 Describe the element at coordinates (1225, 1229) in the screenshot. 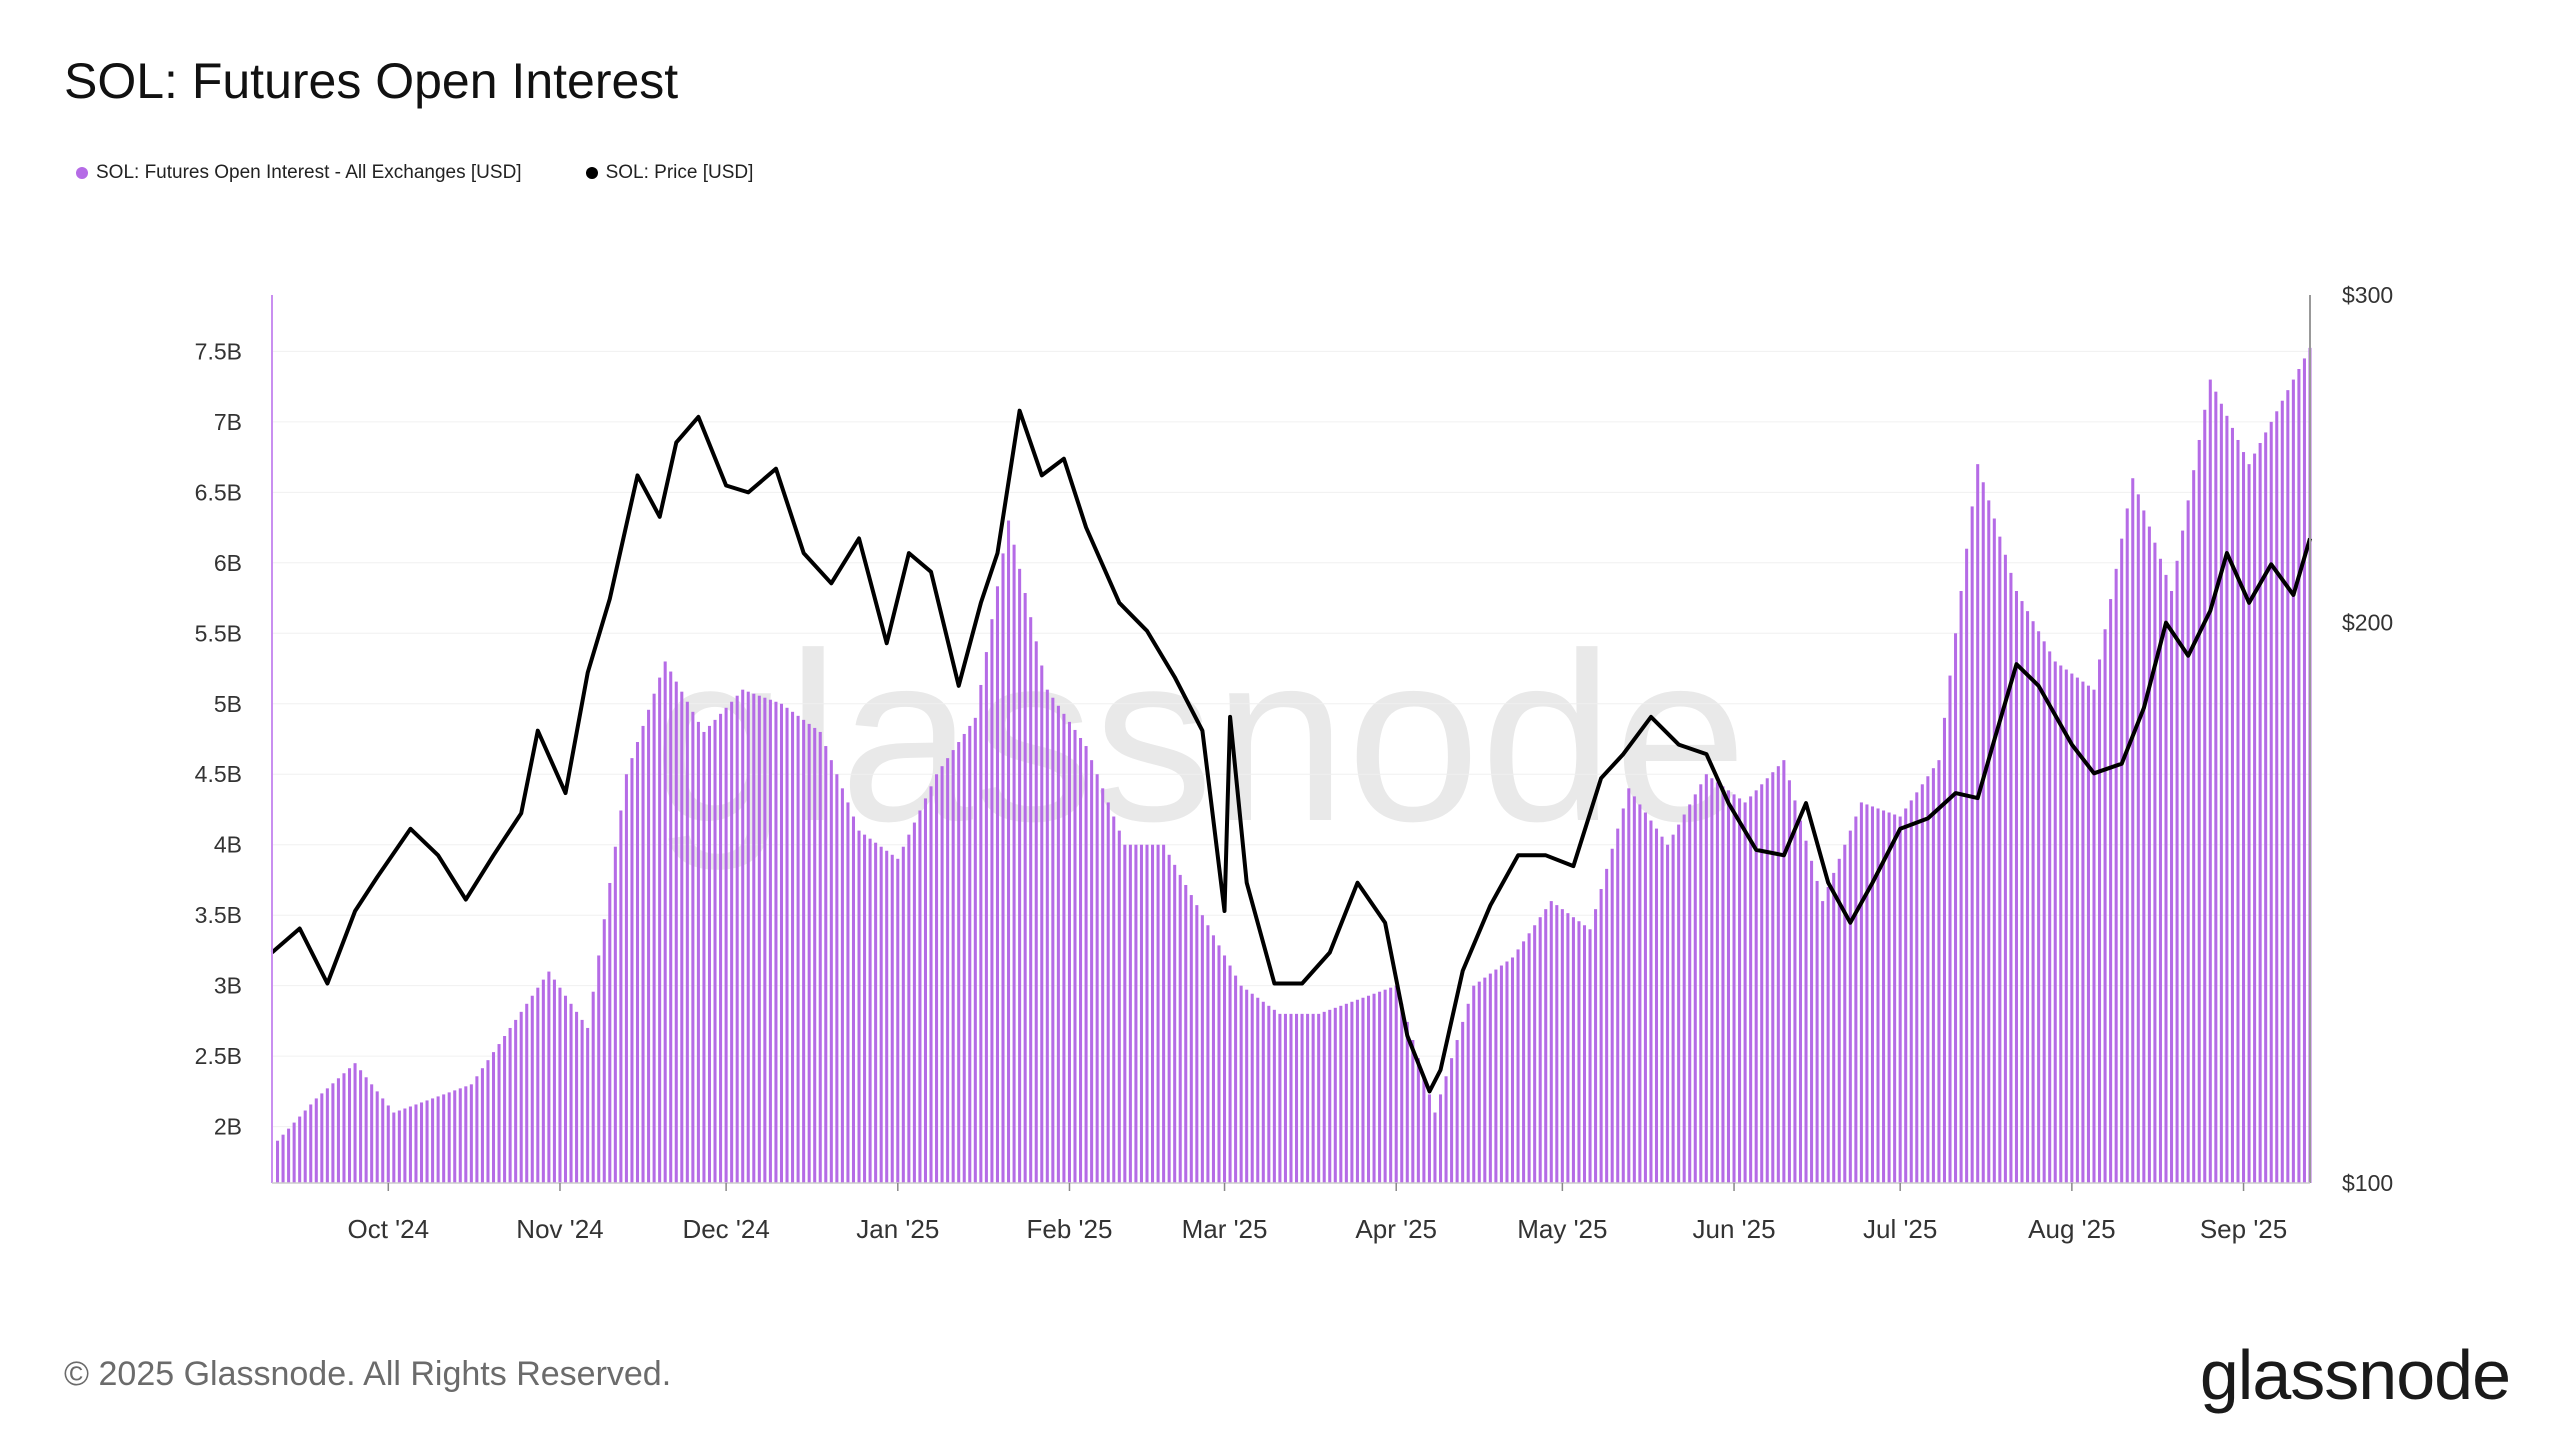

I see `x-tick-label: Mar '25` at that location.